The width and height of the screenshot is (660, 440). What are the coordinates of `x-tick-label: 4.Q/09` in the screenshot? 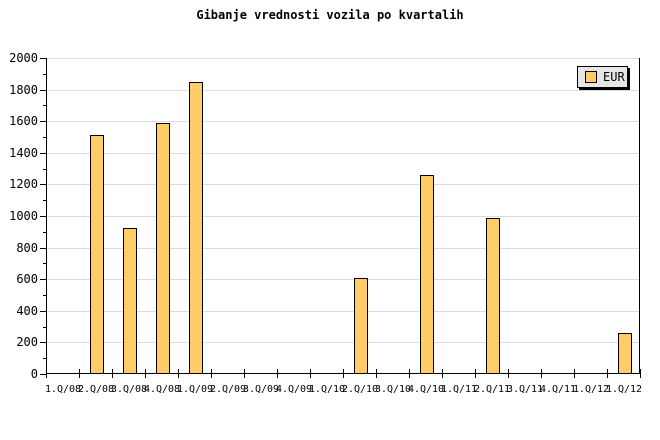 It's located at (294, 389).